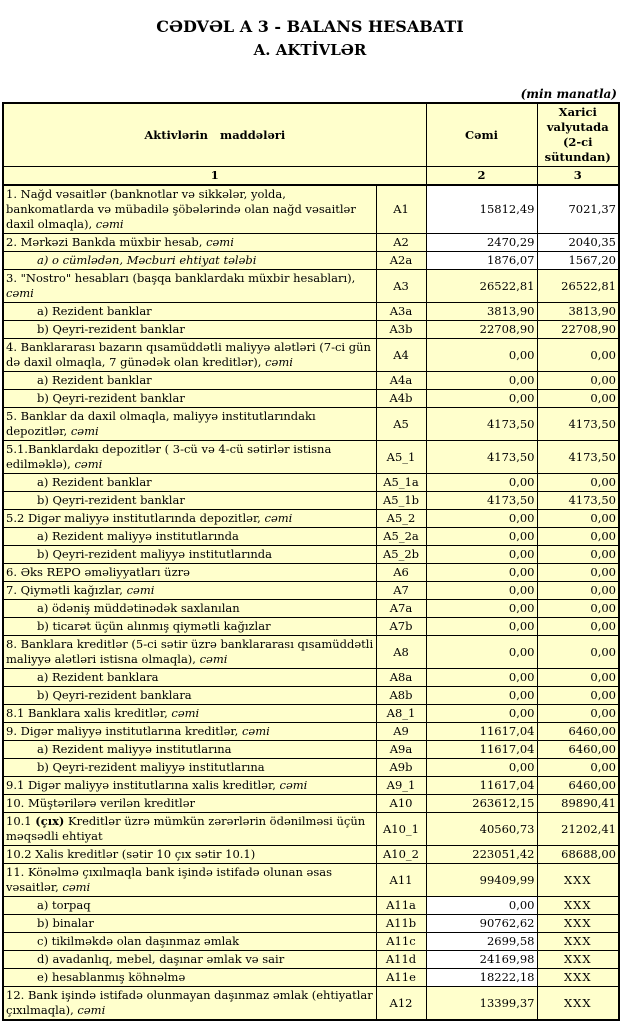 This screenshot has height=1021, width=620. Describe the element at coordinates (578, 311) in the screenshot. I see `row-fx-value: 3813,90` at that location.